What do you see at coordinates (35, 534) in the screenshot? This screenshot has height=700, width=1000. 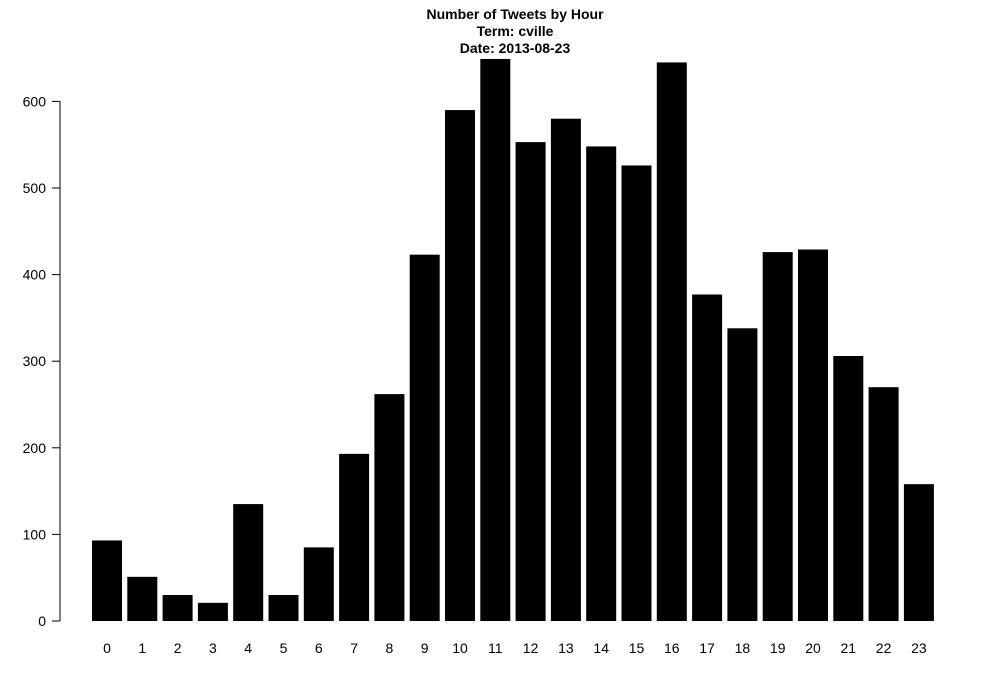 I see `y-tick-label-100: 100` at bounding box center [35, 534].